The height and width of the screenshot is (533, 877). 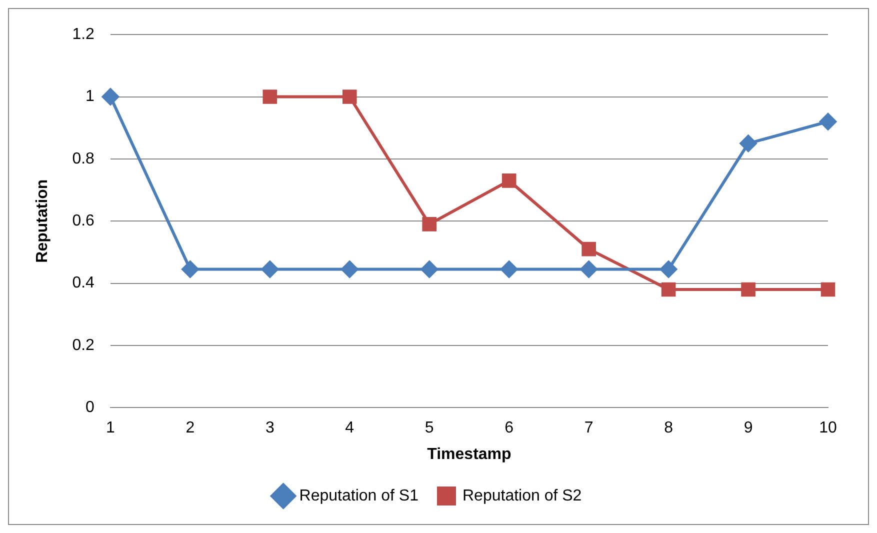 I want to click on legend-label: Reputation of S1, so click(x=359, y=495).